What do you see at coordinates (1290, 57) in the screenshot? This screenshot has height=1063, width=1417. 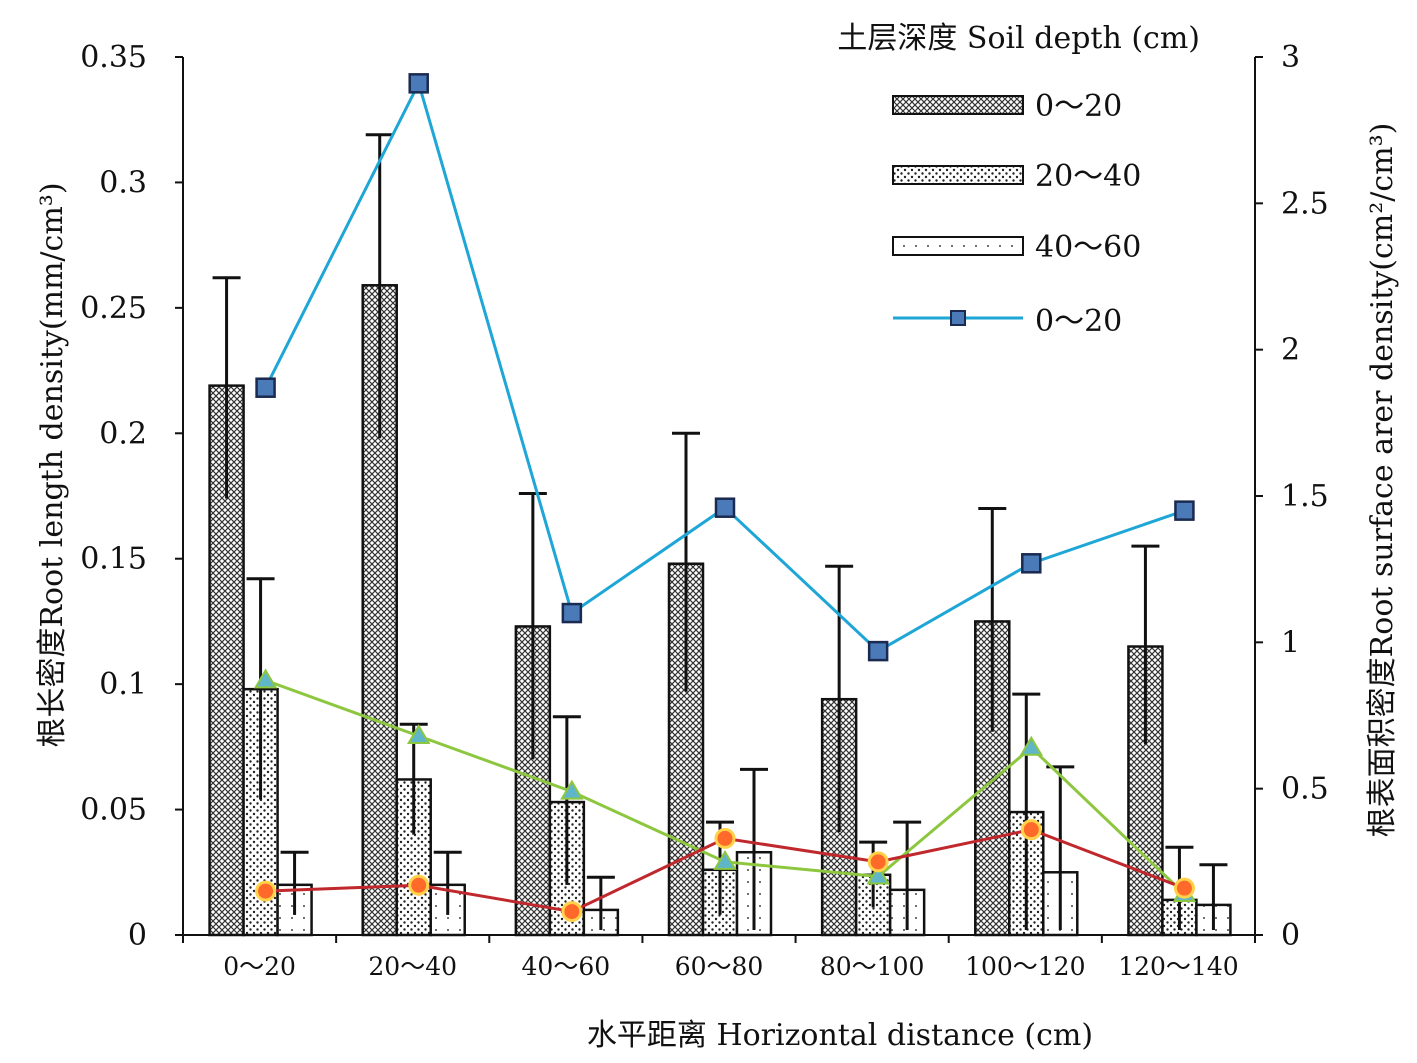 I see `right-tick-label-6: 3` at bounding box center [1290, 57].